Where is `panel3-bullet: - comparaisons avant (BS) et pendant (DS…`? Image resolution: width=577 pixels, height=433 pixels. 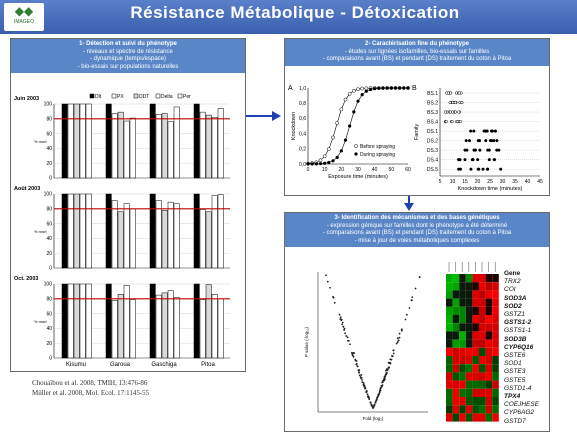
panel3-bullet: - comparaisons avant (BS) et pendant (DS… is located at coordinates (417, 233).